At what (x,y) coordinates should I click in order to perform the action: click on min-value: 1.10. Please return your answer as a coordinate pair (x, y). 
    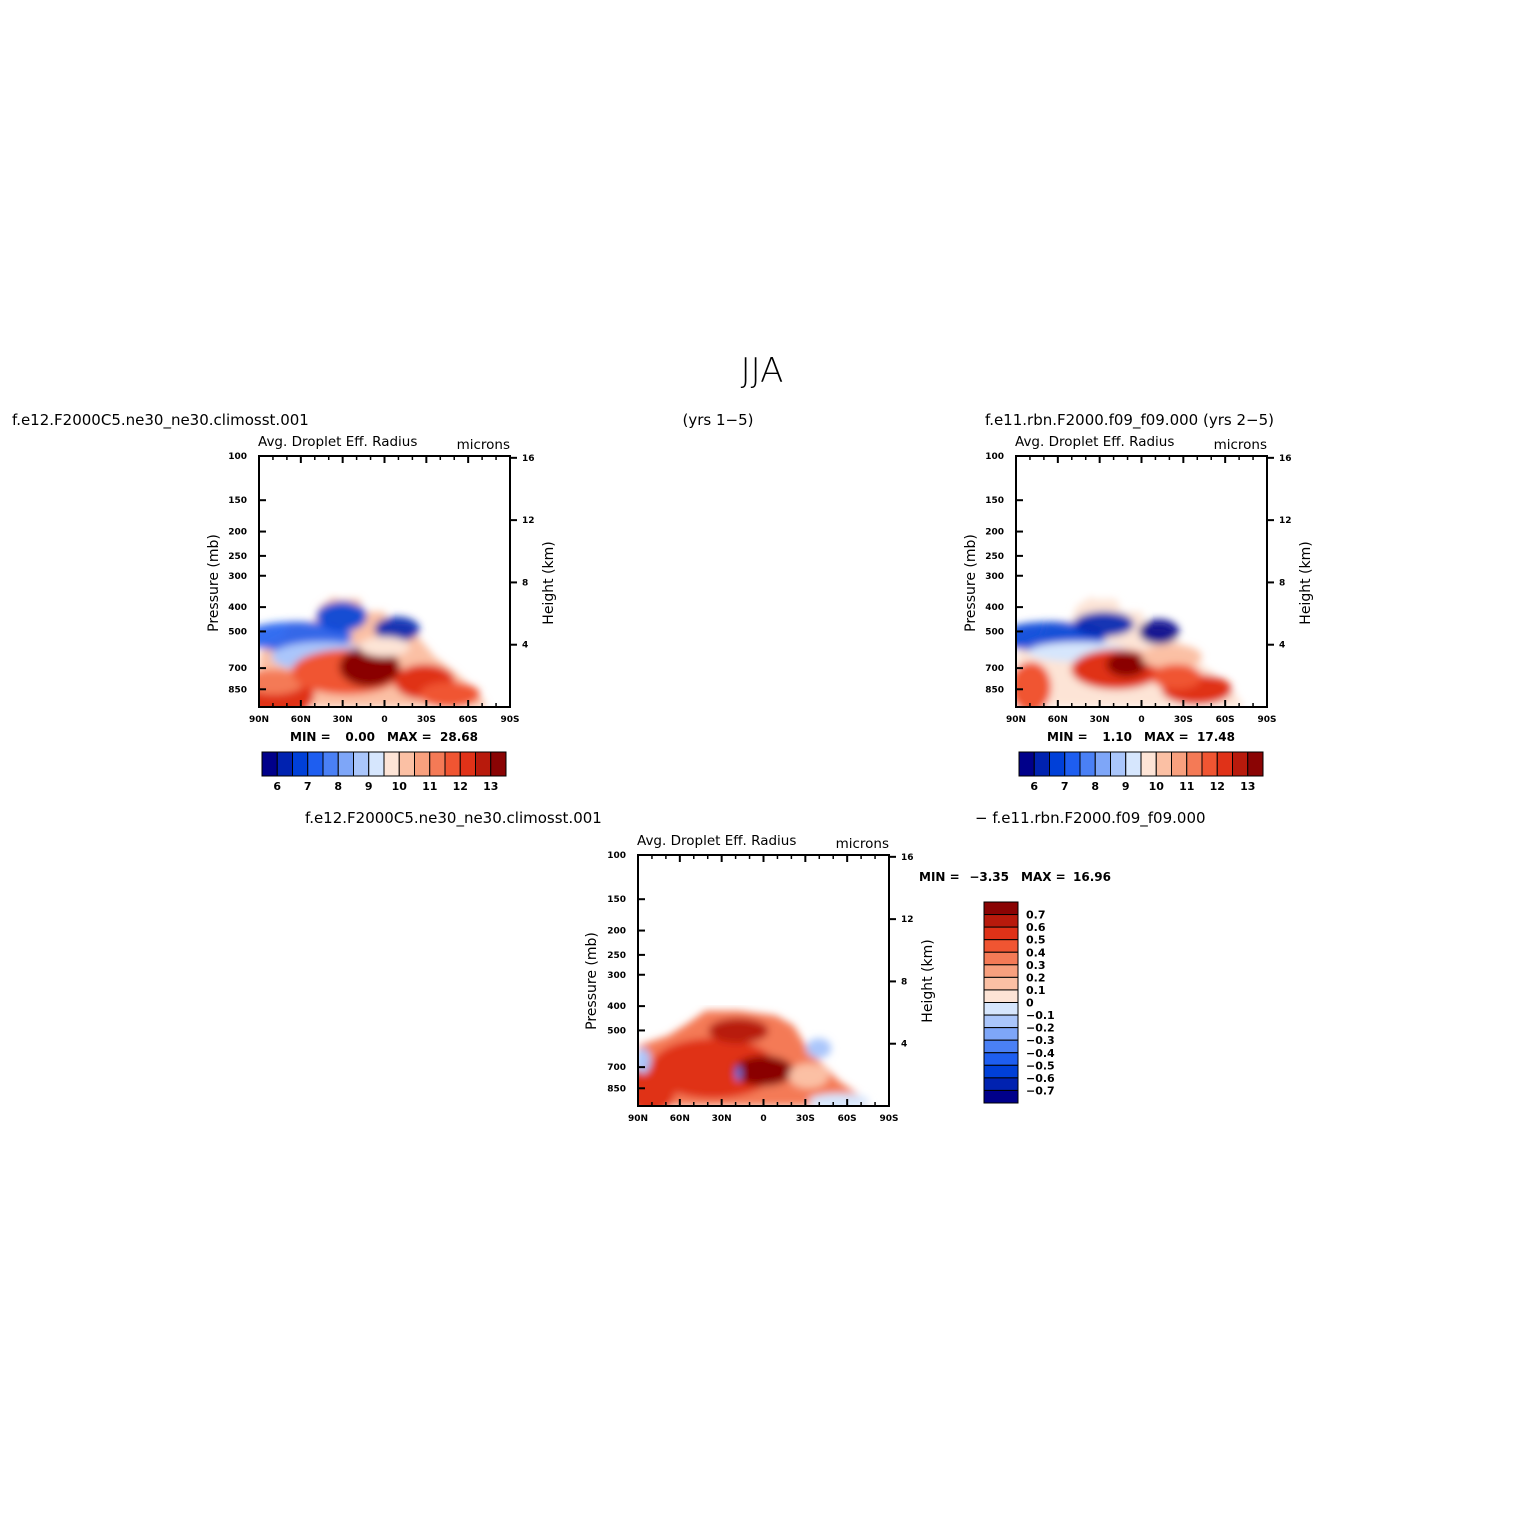
    Looking at the image, I should click on (1117, 737).